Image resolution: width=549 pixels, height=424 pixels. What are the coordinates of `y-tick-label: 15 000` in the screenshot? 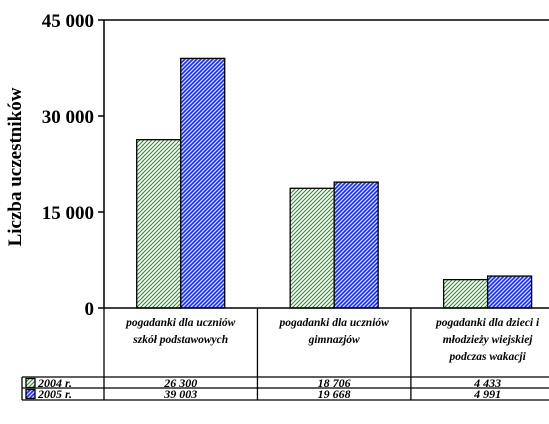 It's located at (68, 213).